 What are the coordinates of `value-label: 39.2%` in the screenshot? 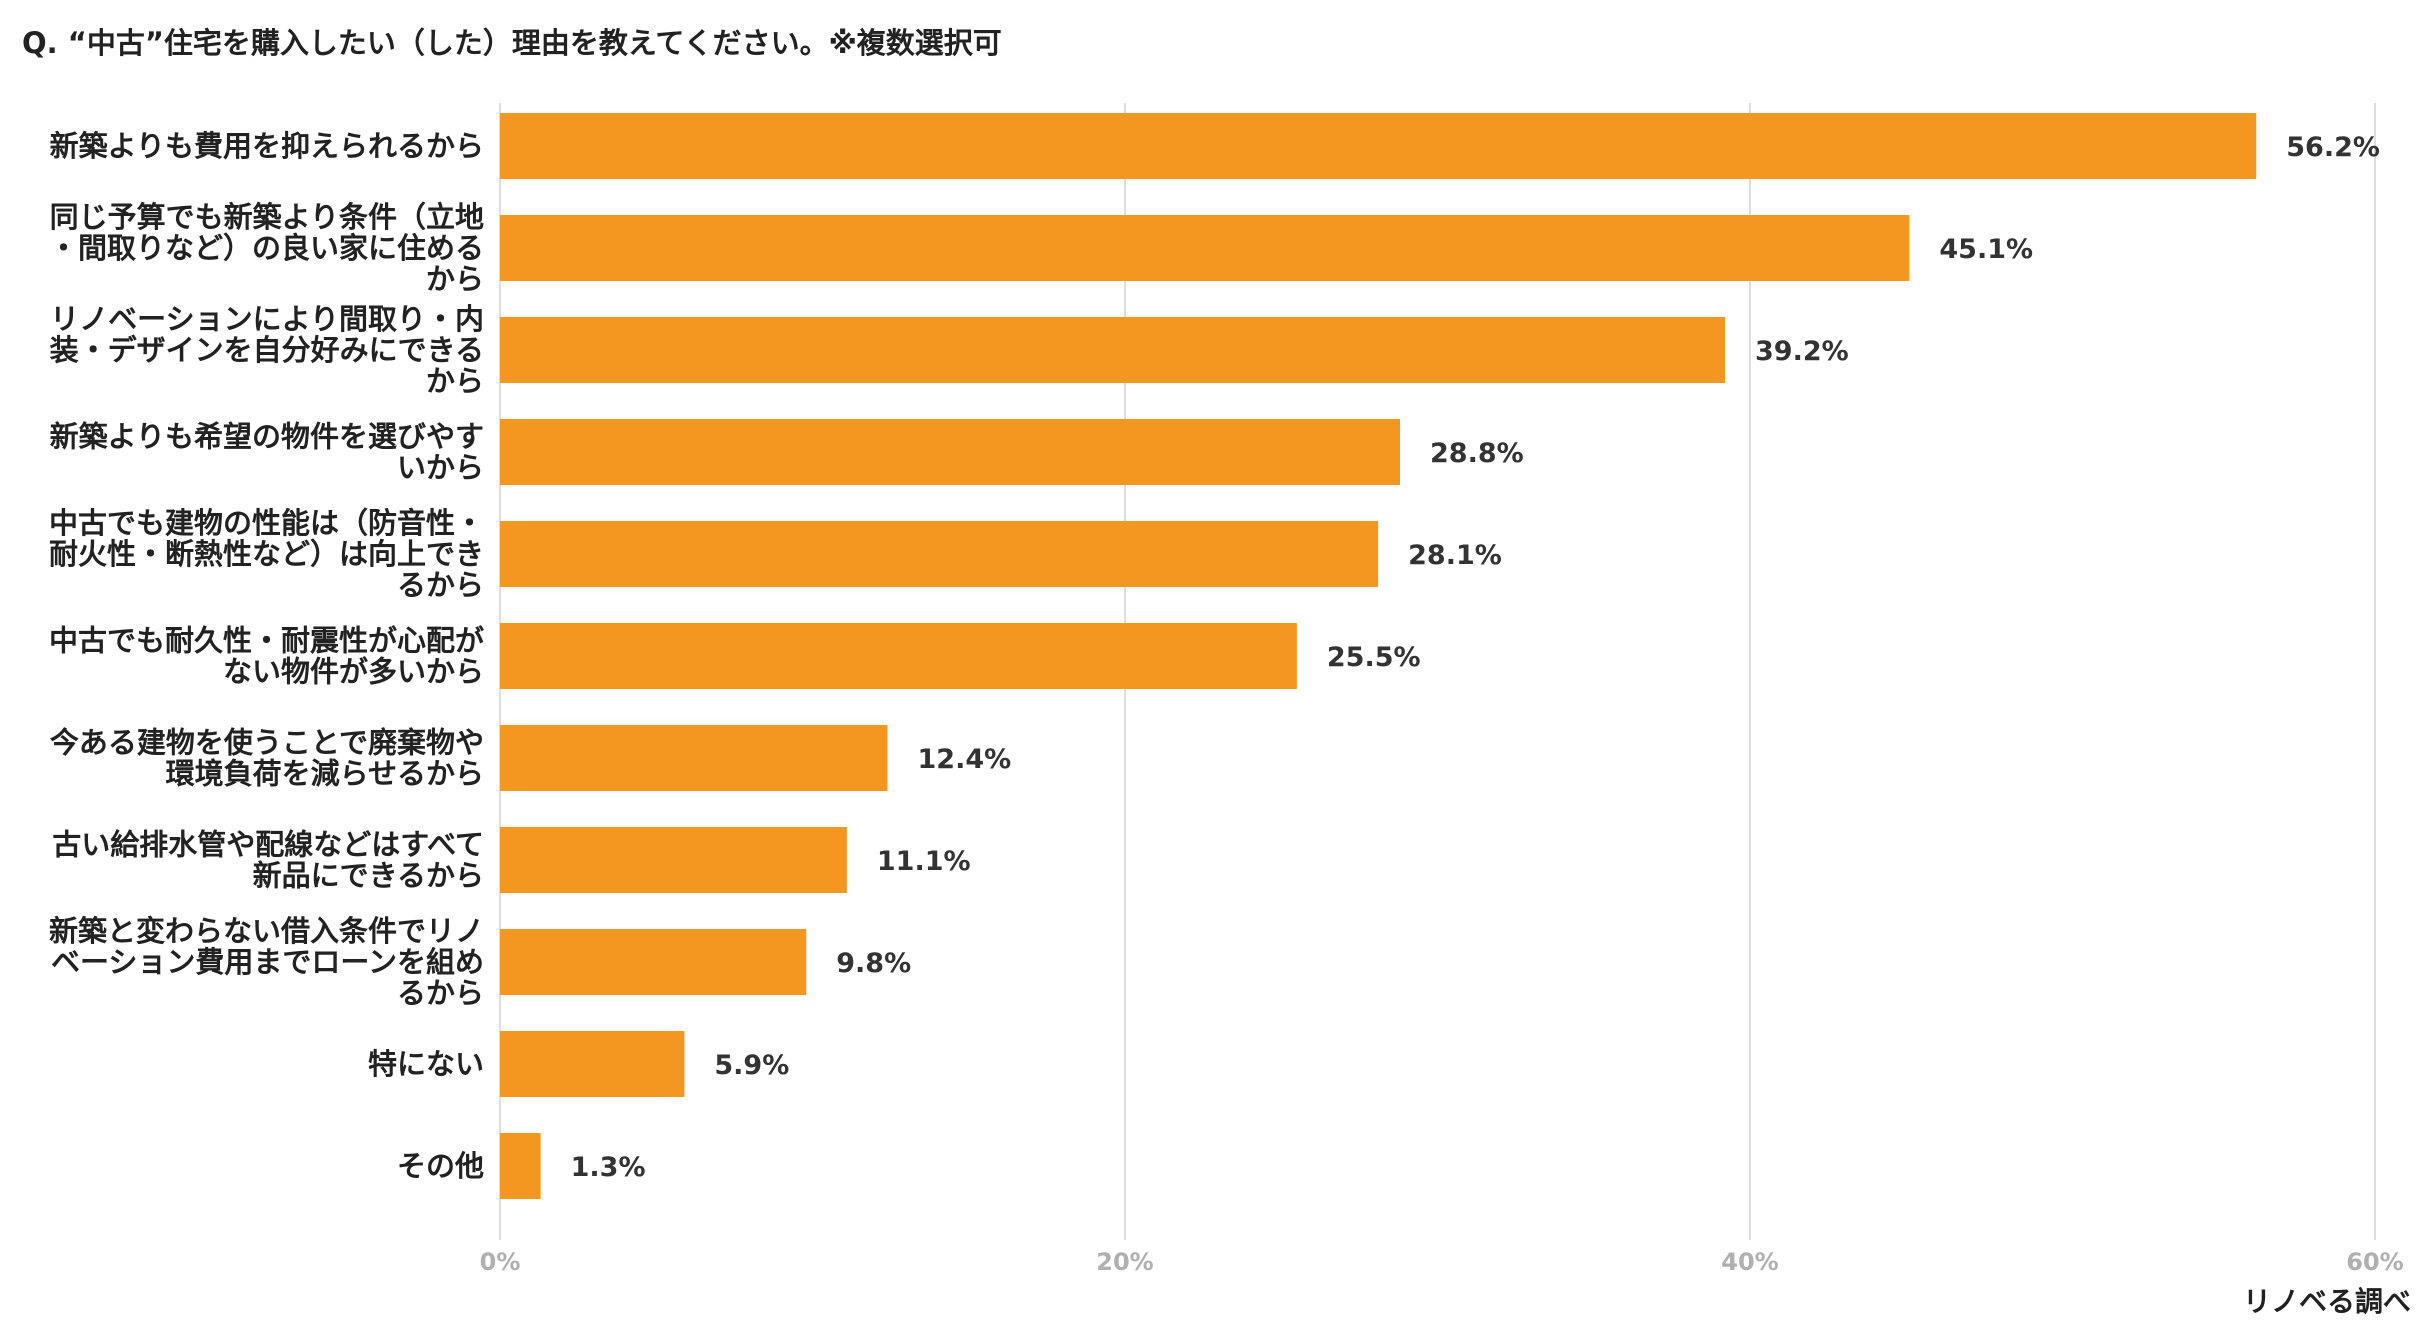 It's located at (1802, 351).